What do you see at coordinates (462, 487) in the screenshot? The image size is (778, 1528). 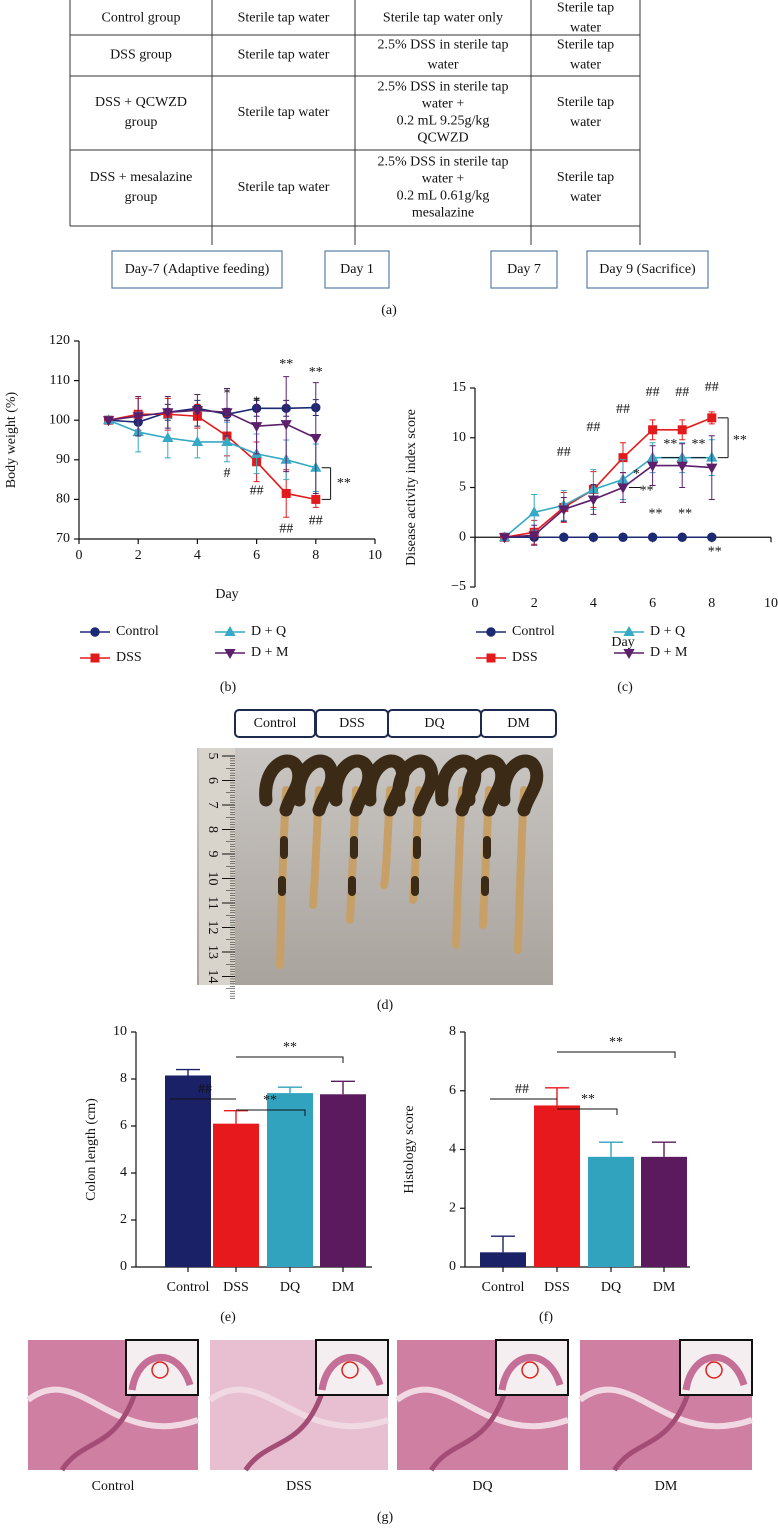 I see `y-tick-label: 5` at bounding box center [462, 487].